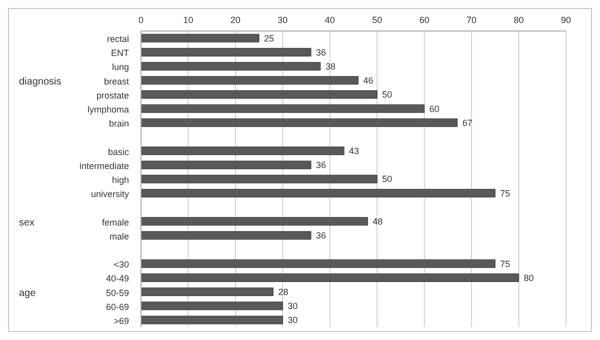 This screenshot has height=340, width=600. Describe the element at coordinates (104, 165) in the screenshot. I see `y-tick-label: intermediate` at that location.